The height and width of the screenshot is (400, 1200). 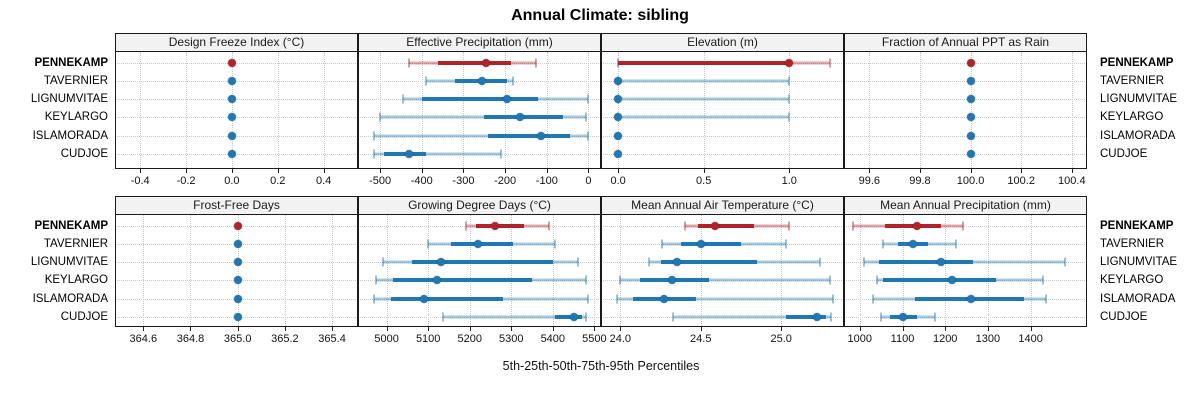 What do you see at coordinates (479, 205) in the screenshot?
I see `panel-strip: Growing Degree Days (°C)` at bounding box center [479, 205].